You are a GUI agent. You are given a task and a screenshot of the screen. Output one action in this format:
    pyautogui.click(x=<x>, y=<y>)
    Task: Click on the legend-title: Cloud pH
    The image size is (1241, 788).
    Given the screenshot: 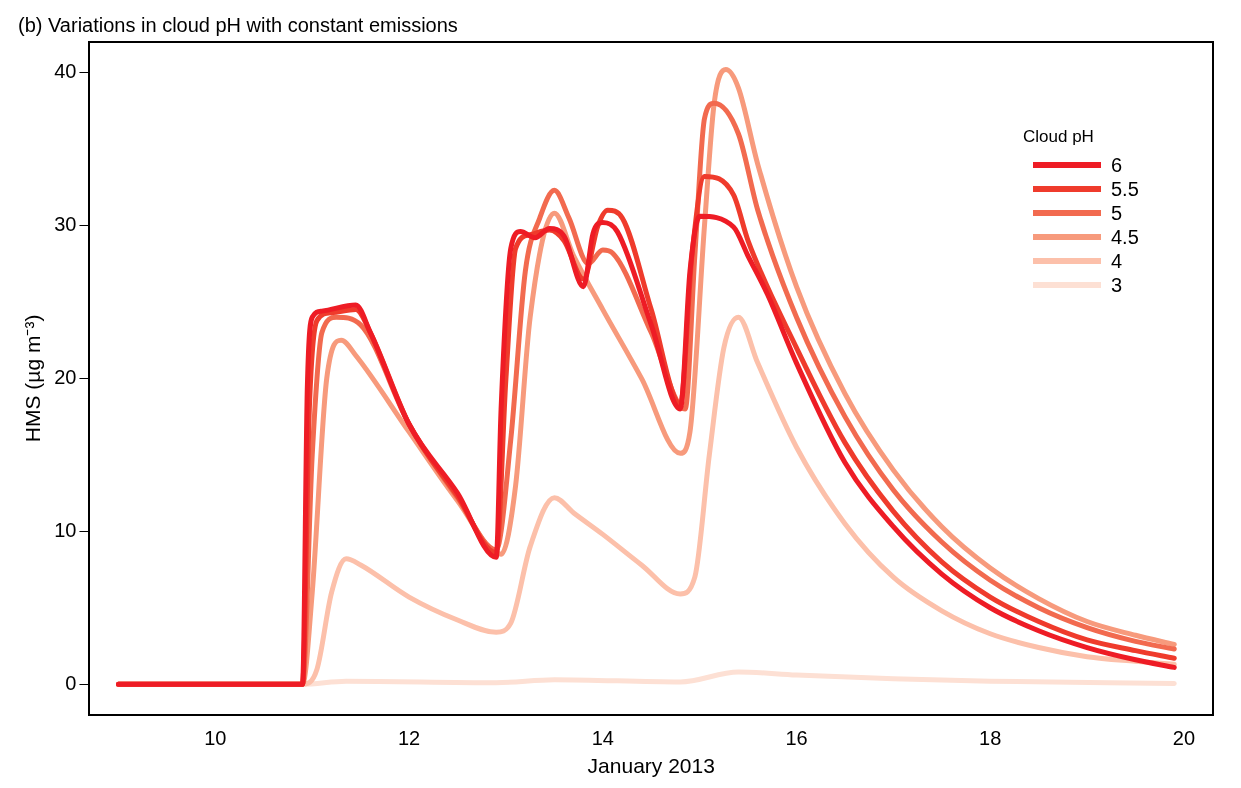 What is the action you would take?
    pyautogui.click(x=1058, y=136)
    